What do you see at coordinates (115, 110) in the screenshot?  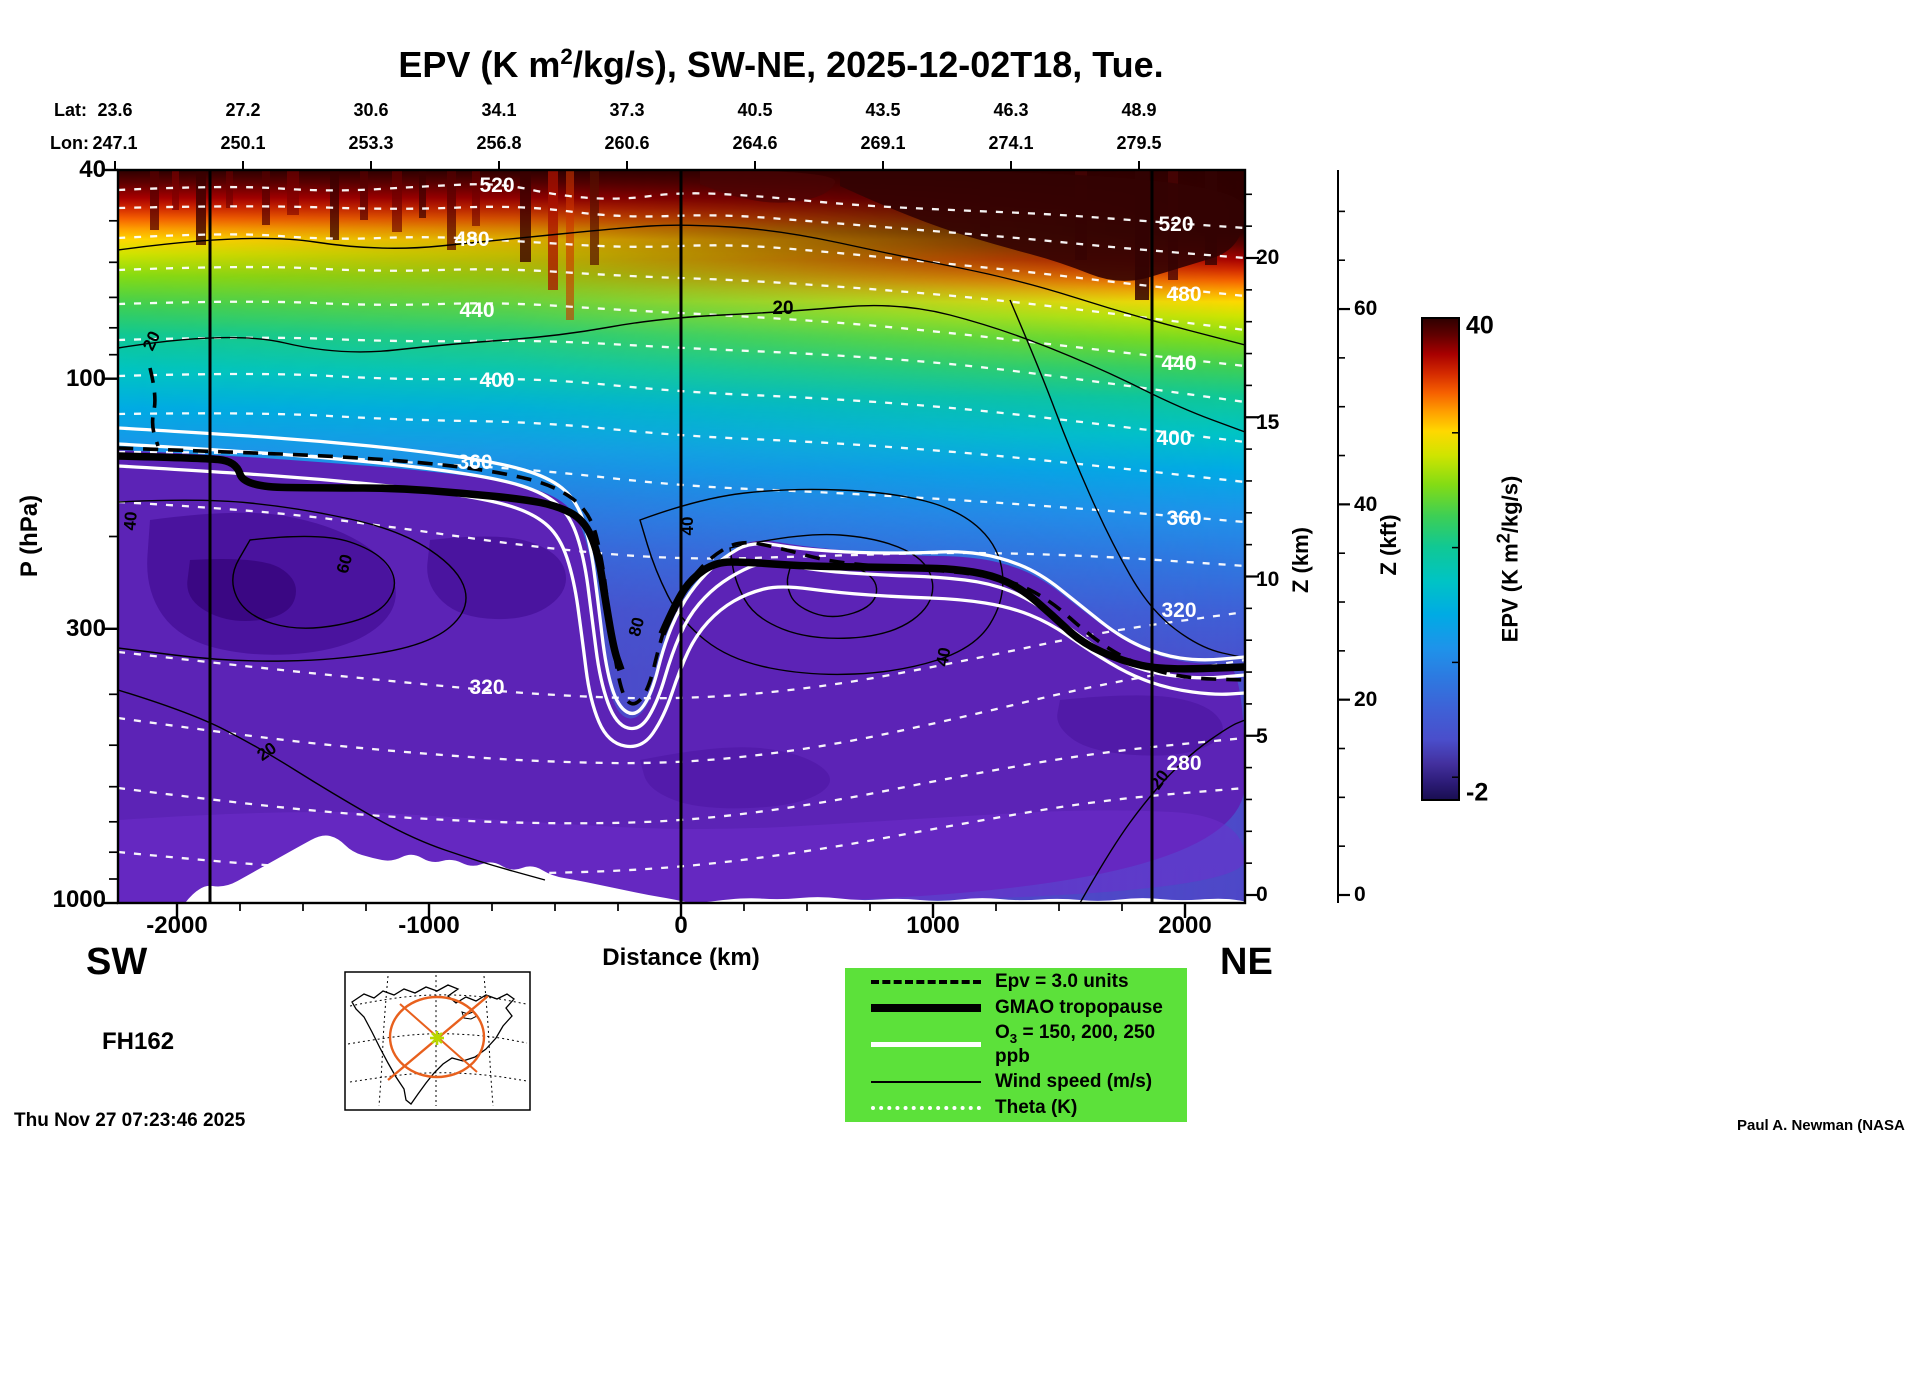 I see `lat-value: 23.6` at bounding box center [115, 110].